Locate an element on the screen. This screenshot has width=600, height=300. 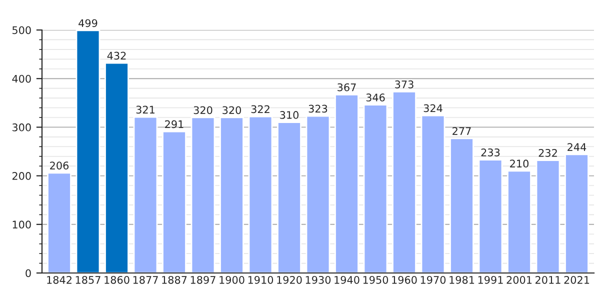
y-tick-label: 500 is located at coordinates (21, 30).